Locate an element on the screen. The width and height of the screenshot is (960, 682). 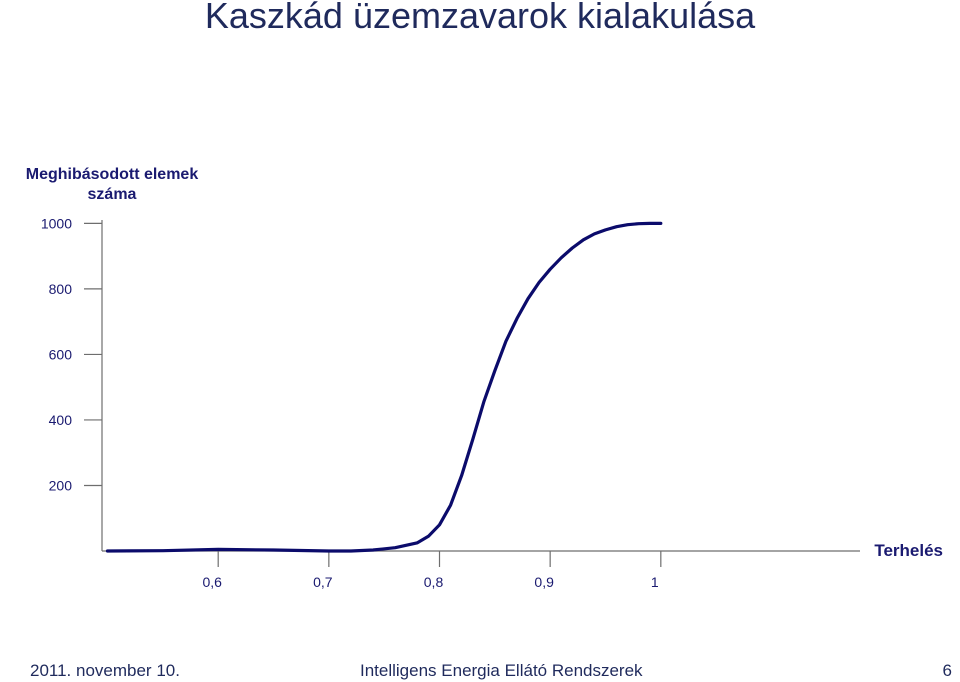
x-tick-label: 1 is located at coordinates (655, 582).